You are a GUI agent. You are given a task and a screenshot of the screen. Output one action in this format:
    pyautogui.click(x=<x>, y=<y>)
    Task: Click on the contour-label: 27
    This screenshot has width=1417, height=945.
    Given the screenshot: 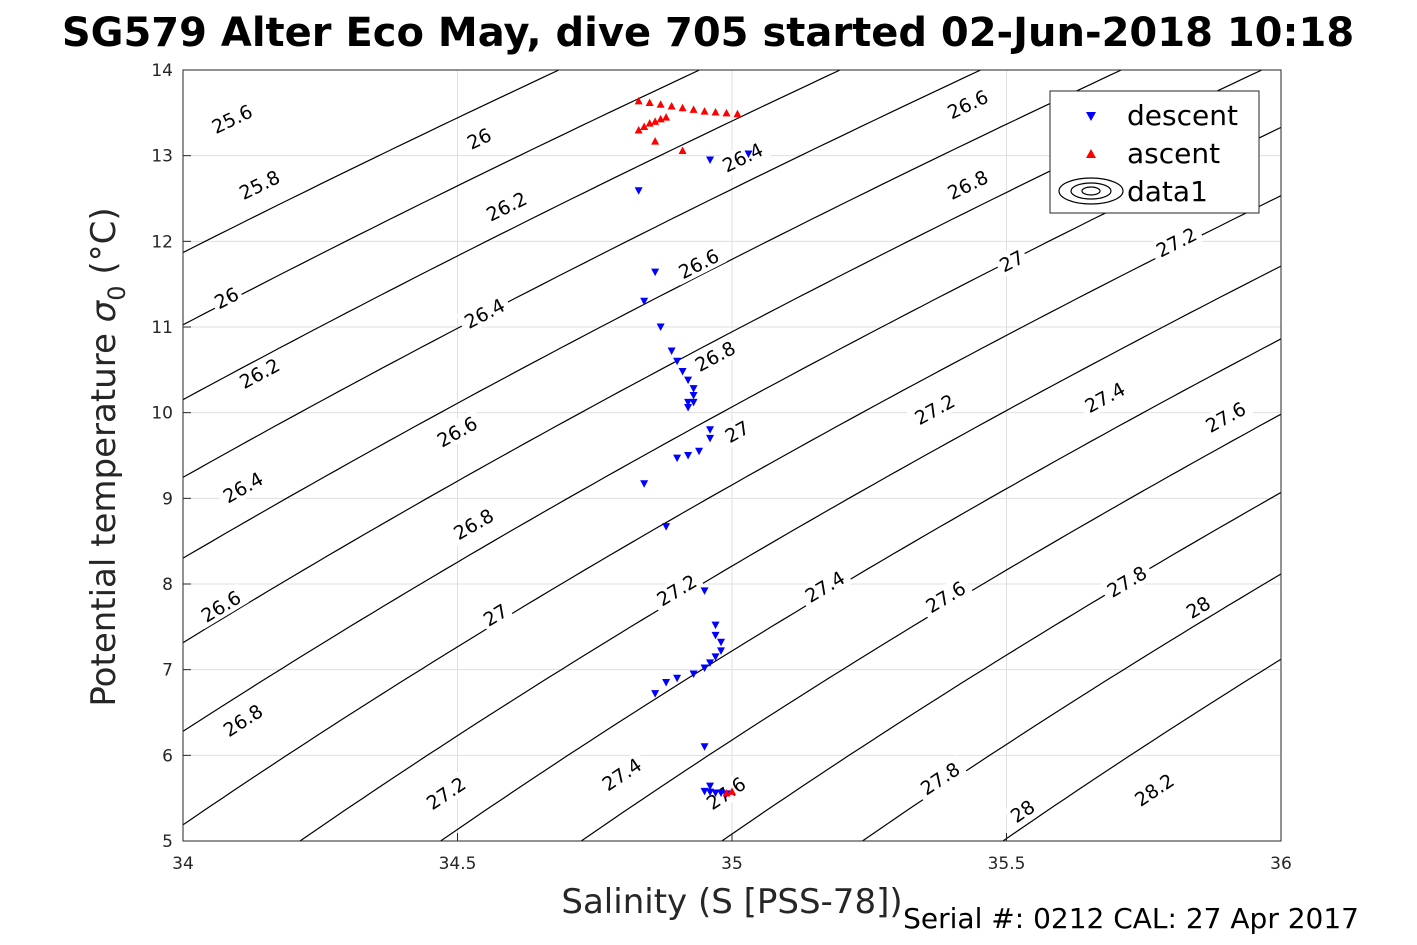 What is the action you would take?
    pyautogui.click(x=495, y=615)
    